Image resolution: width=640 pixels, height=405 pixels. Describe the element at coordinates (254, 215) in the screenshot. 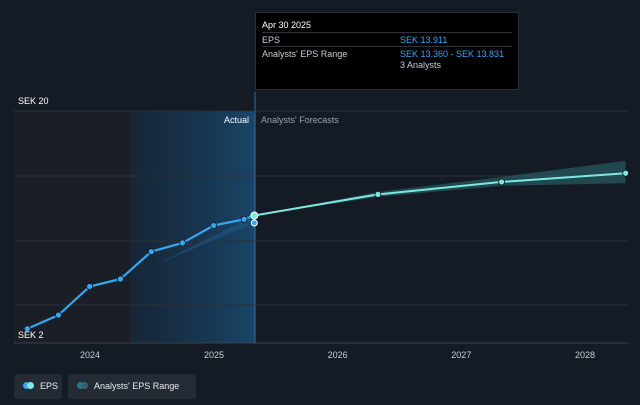

I see `highlight-point` at that location.